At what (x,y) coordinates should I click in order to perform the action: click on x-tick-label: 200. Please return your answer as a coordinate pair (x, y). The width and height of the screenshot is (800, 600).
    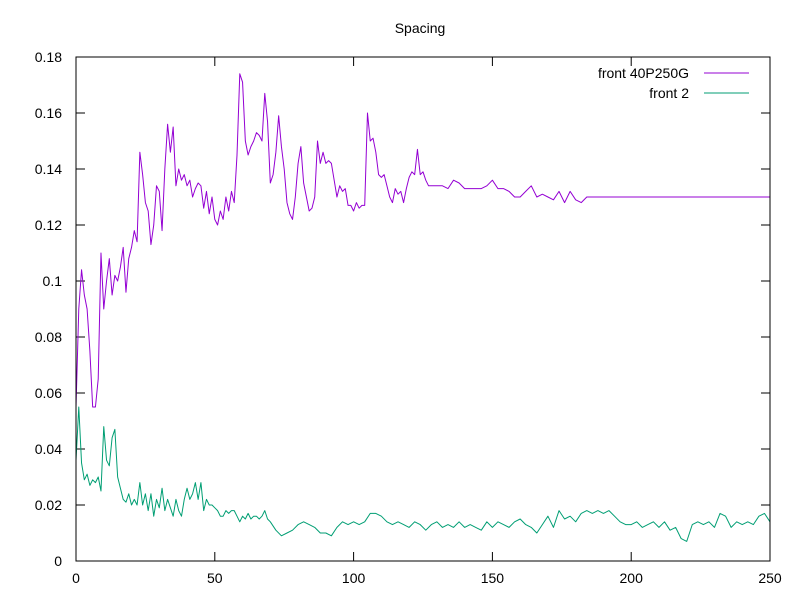
    Looking at the image, I should click on (632, 578).